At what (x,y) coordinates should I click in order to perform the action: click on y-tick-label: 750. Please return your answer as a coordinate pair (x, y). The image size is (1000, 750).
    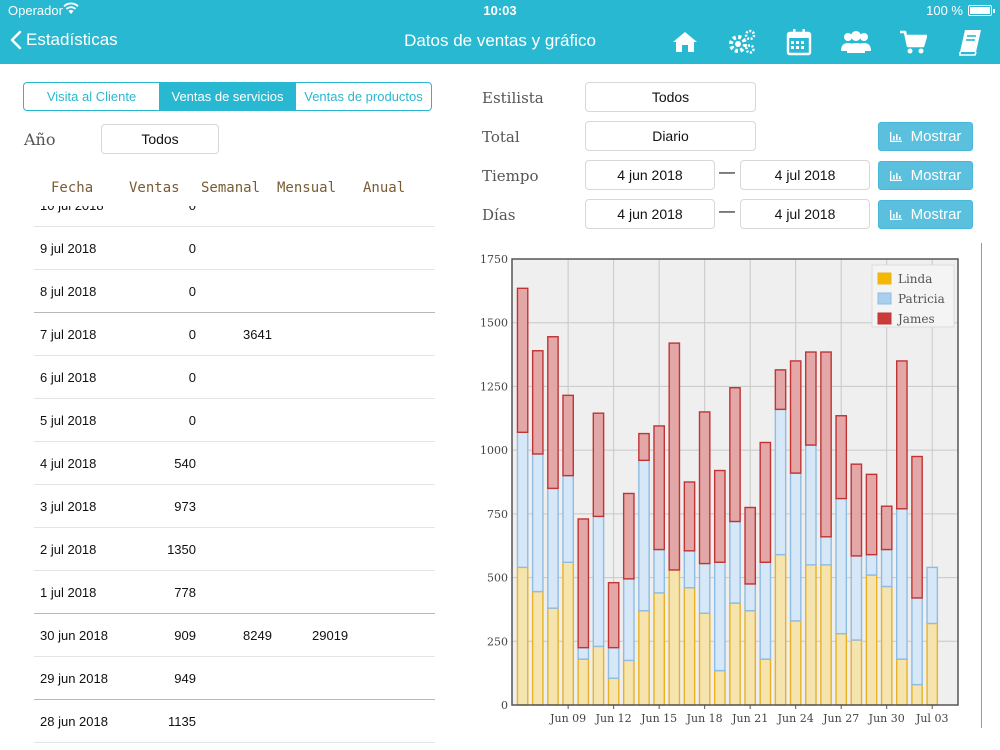
    Looking at the image, I should click on (497, 514).